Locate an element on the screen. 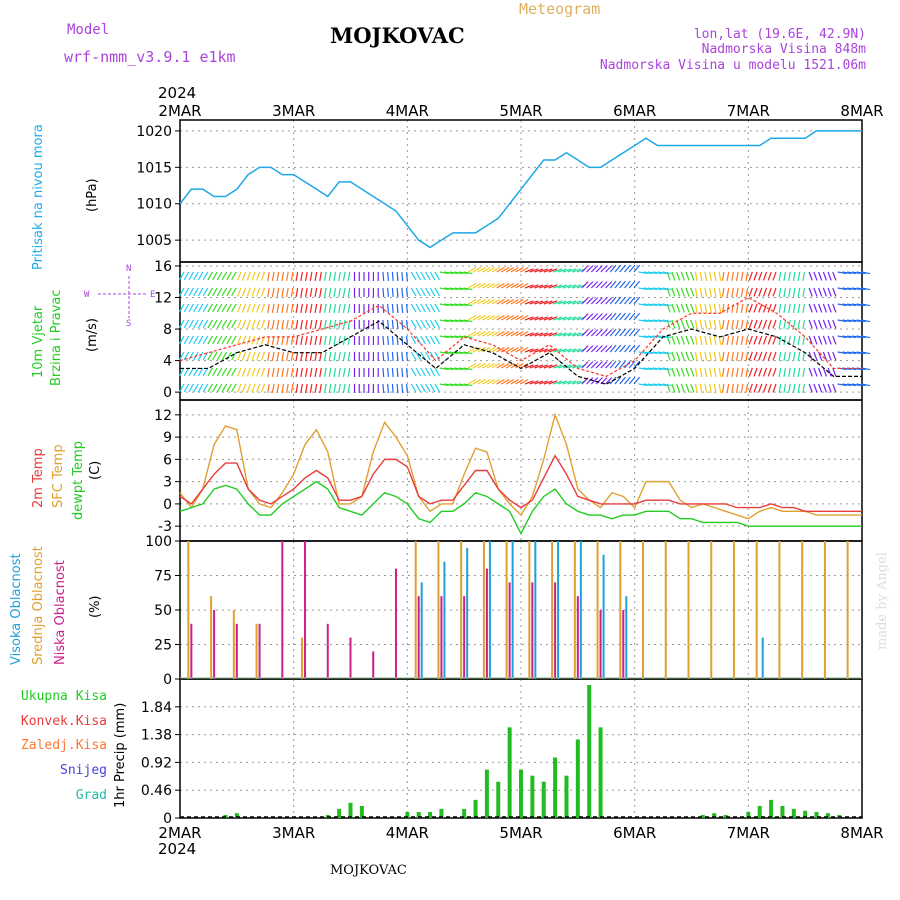  x-tick-label-bottom: 3MAR is located at coordinates (293, 833).